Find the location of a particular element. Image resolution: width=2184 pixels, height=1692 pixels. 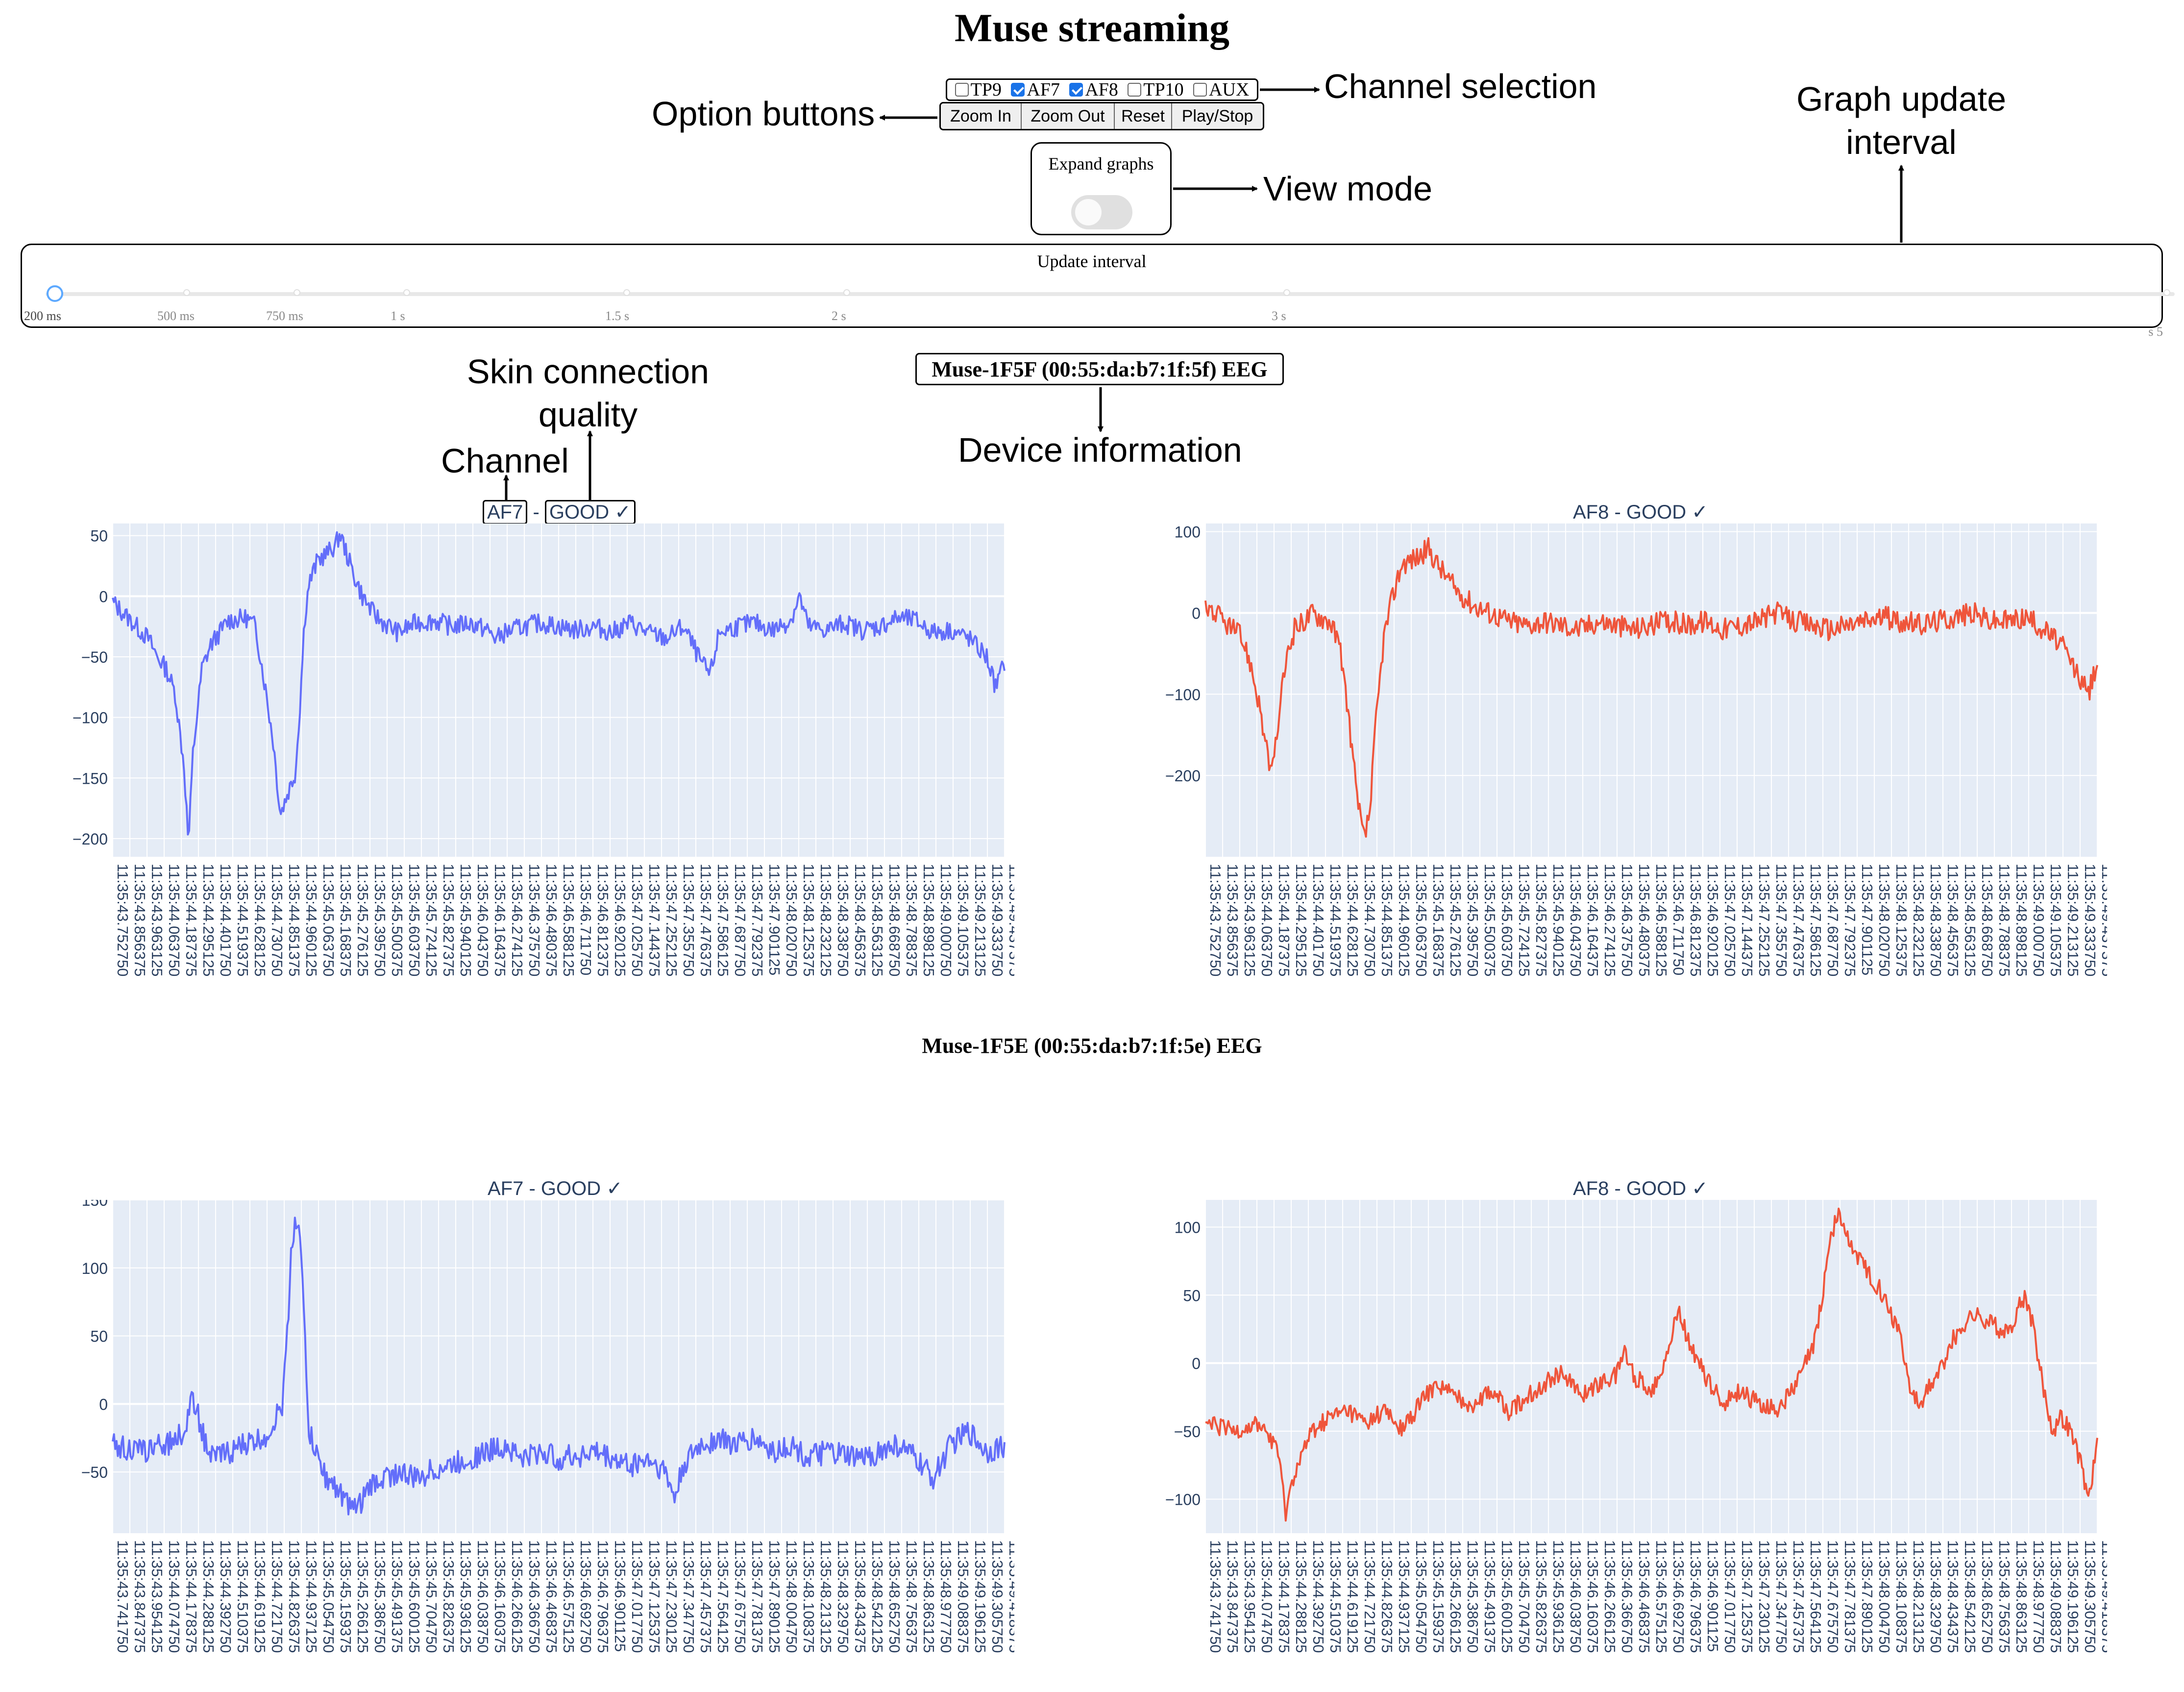

option-buttons: Zoom In Zoom Out Reset Play/Stop is located at coordinates (1101, 116).